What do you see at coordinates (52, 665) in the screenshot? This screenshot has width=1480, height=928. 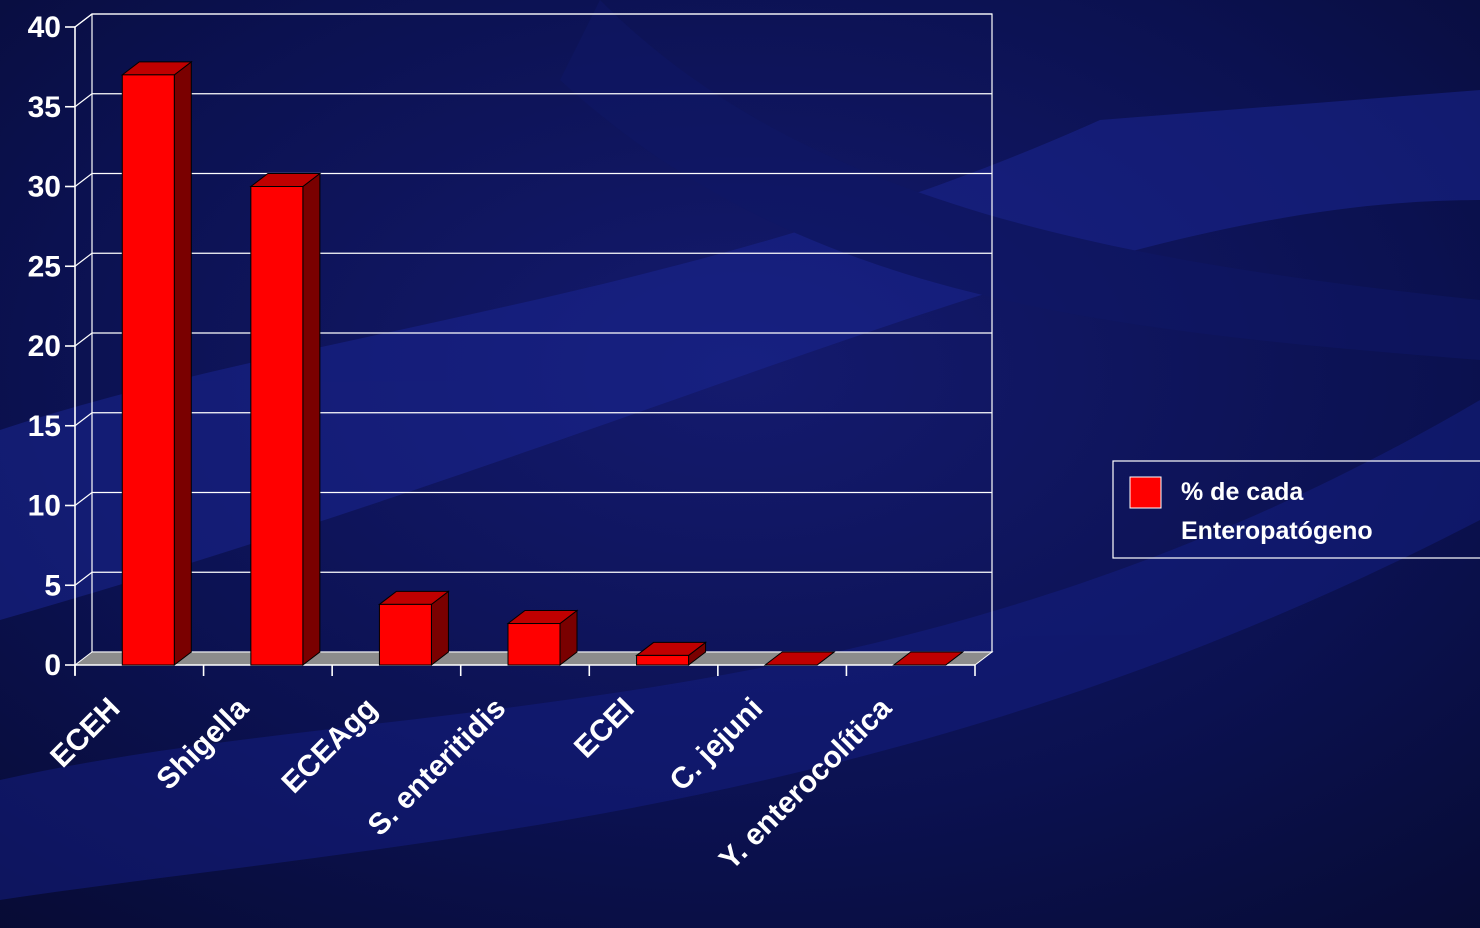 I see `y-tick-label: 0` at bounding box center [52, 665].